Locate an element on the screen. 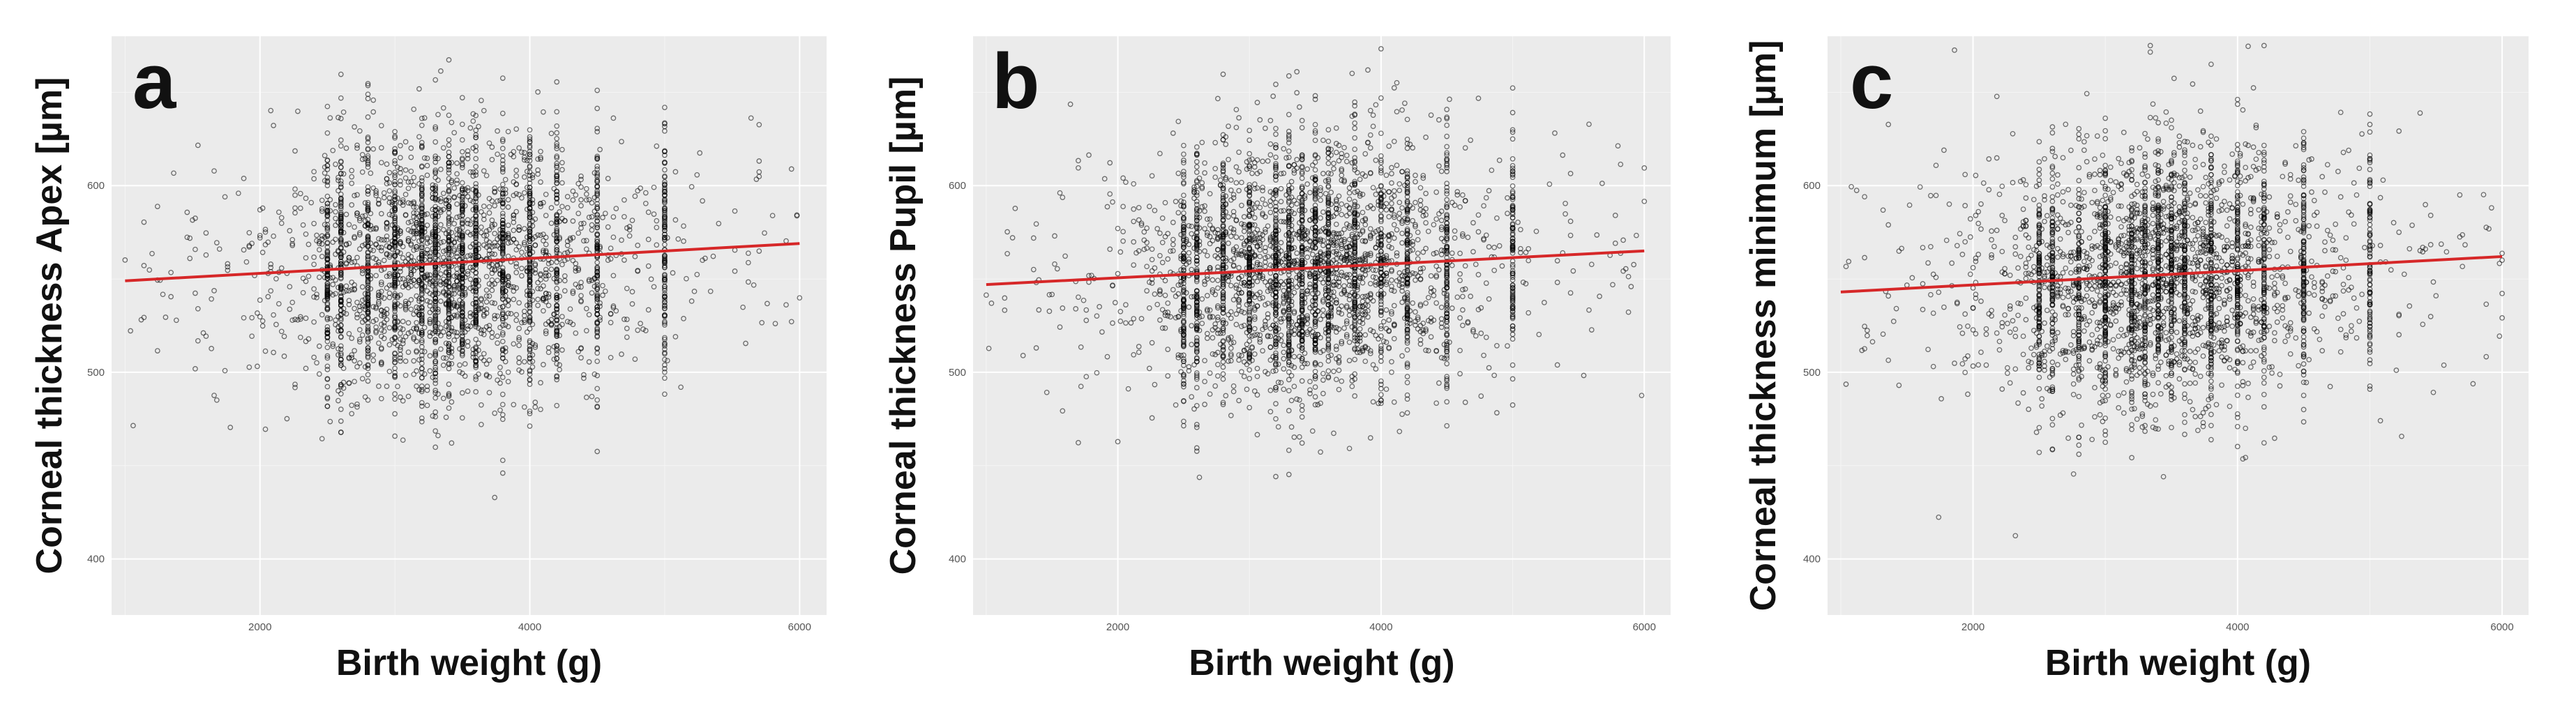 This screenshot has width=2576, height=714. y-tick-label: 400 is located at coordinates (96, 559).